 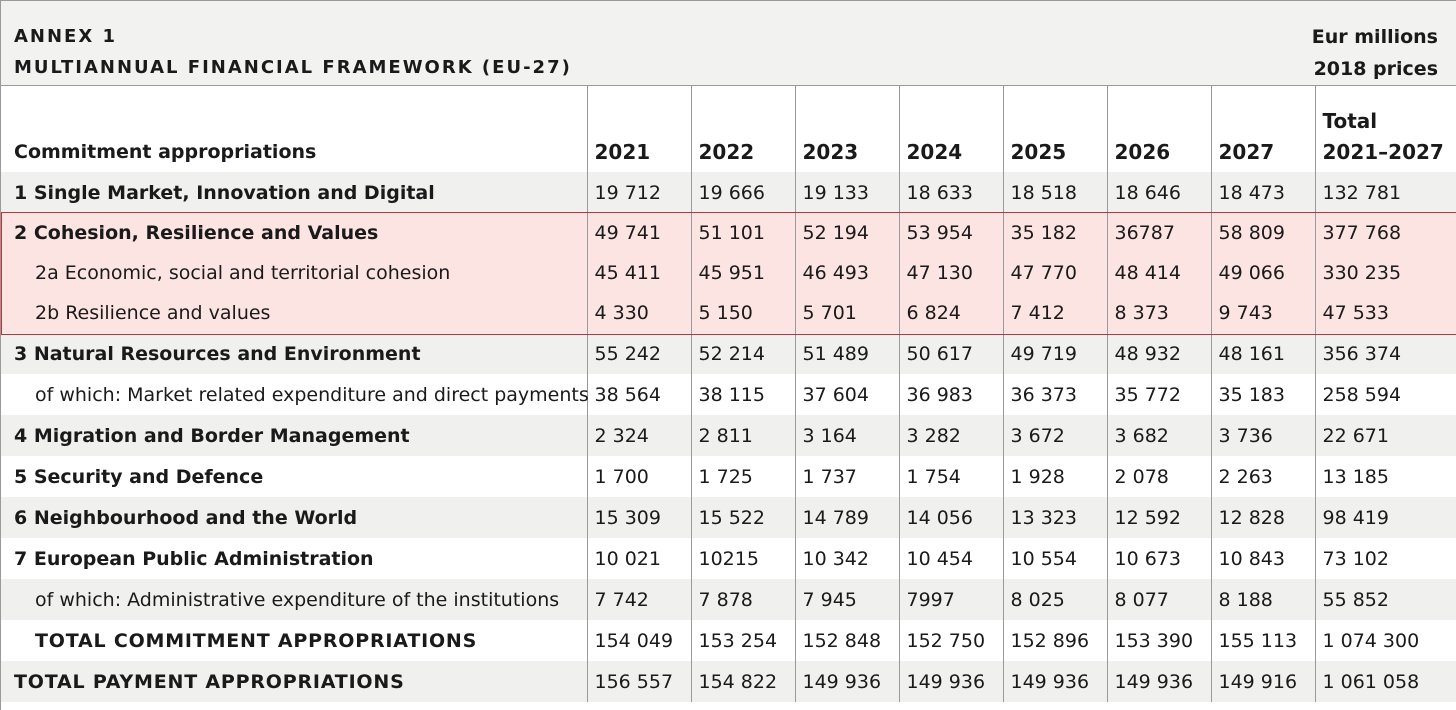 What do you see at coordinates (1054, 313) in the screenshot?
I see `table-cell: 7 412` at bounding box center [1054, 313].